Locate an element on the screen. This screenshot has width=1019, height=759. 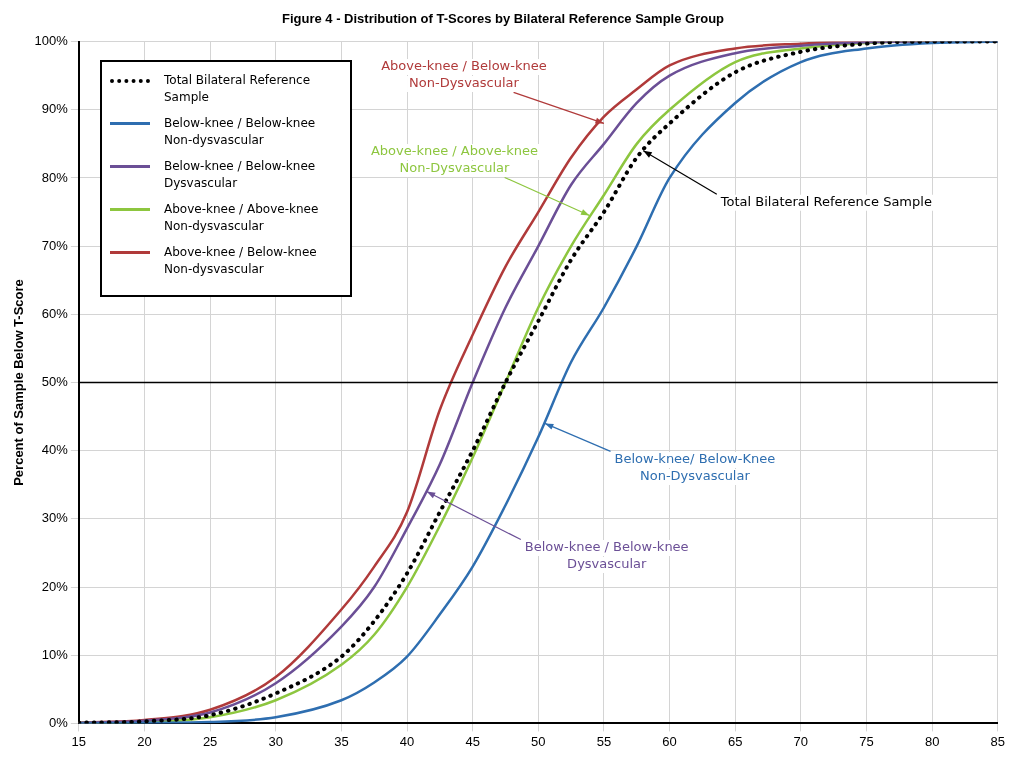
legend-label: Total Bilateral Reference Sample is located at coordinates (238, 89).